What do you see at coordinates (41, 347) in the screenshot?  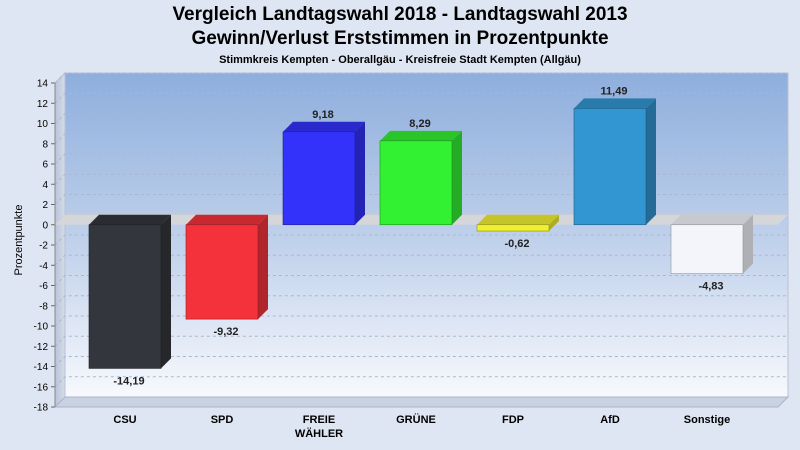 I see `y-tick-label: -12` at bounding box center [41, 347].